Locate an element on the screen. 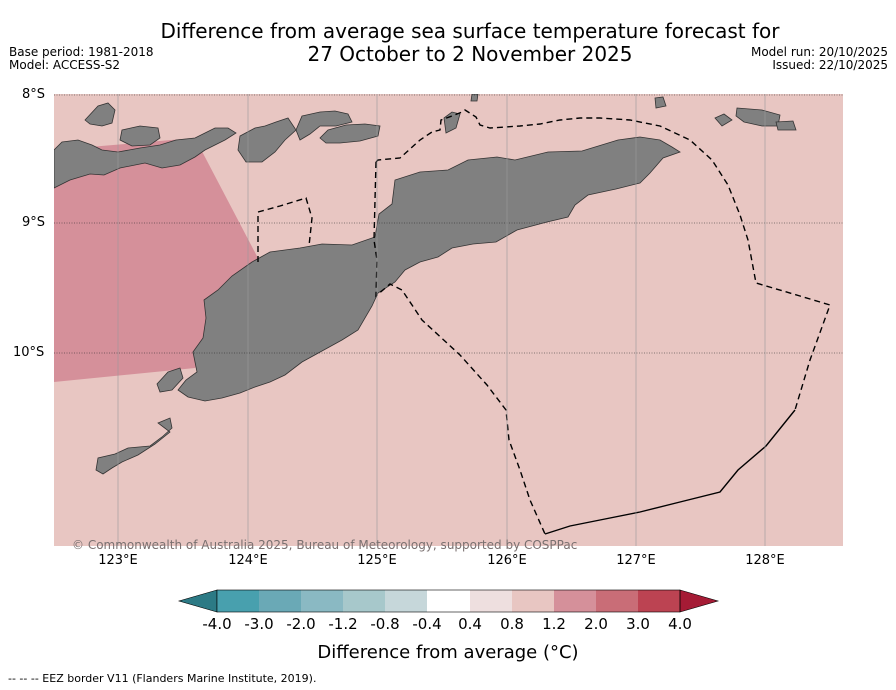 Image resolution: width=896 pixels, height=690 pixels. colorbar-label: 2.0 is located at coordinates (596, 624).